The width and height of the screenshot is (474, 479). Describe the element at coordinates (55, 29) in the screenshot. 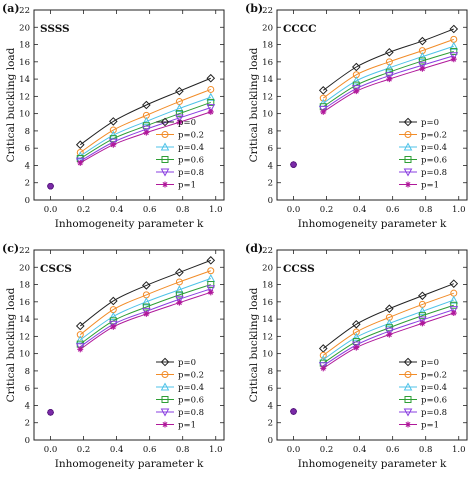

I see `boundary-condition-label: SSSS` at that location.